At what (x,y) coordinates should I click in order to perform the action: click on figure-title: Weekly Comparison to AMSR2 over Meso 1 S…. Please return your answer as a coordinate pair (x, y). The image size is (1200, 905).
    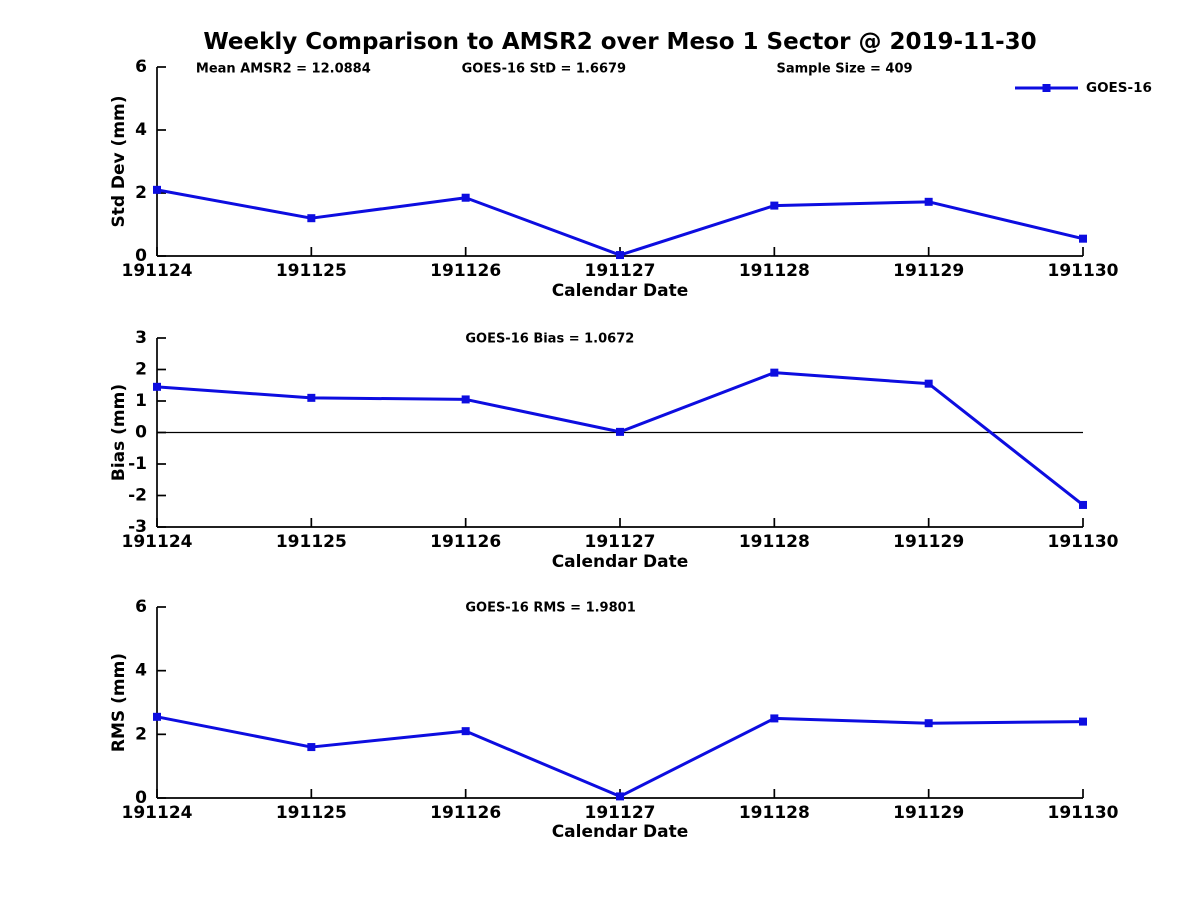
    Looking at the image, I should click on (619, 42).